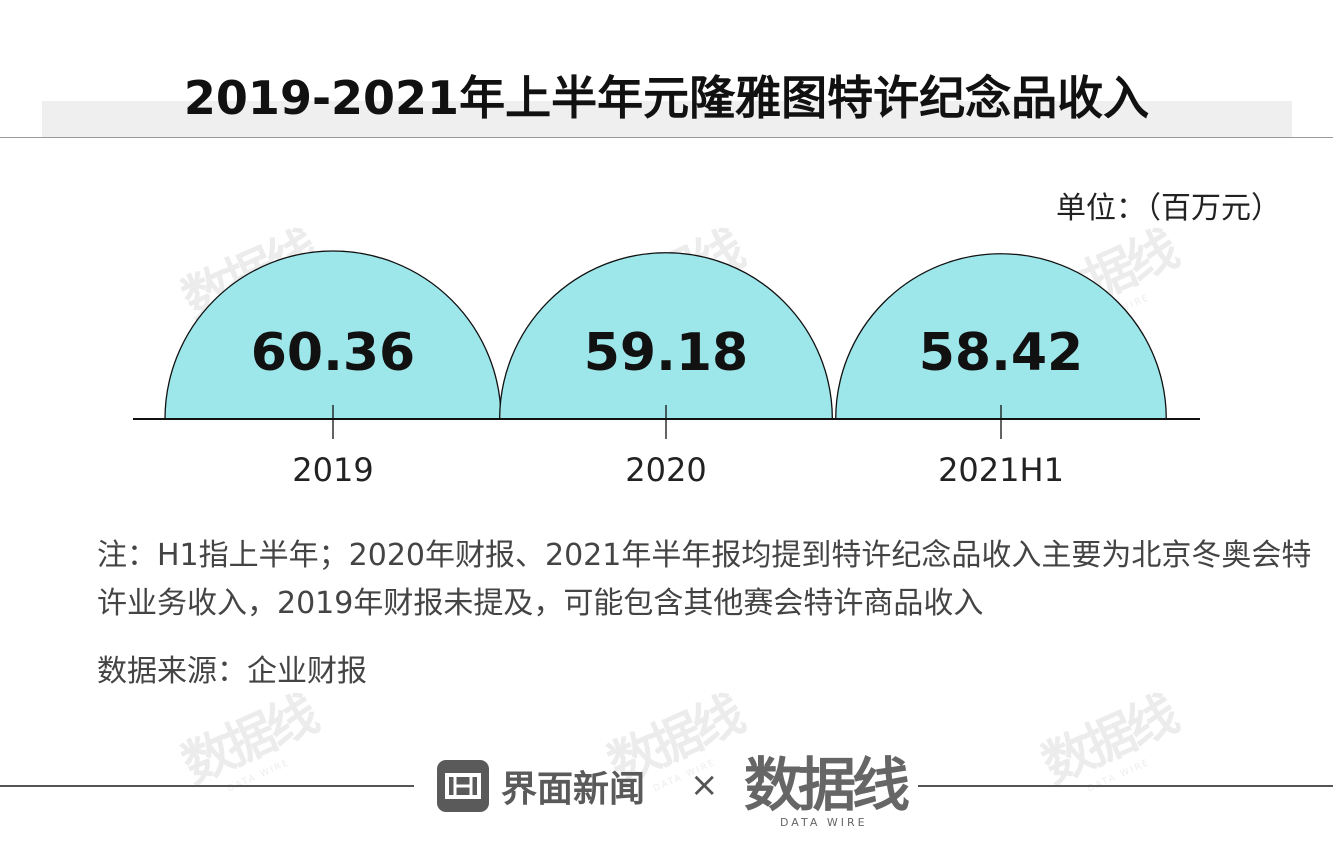  I want to click on x-tick-label: 2020, so click(665, 470).